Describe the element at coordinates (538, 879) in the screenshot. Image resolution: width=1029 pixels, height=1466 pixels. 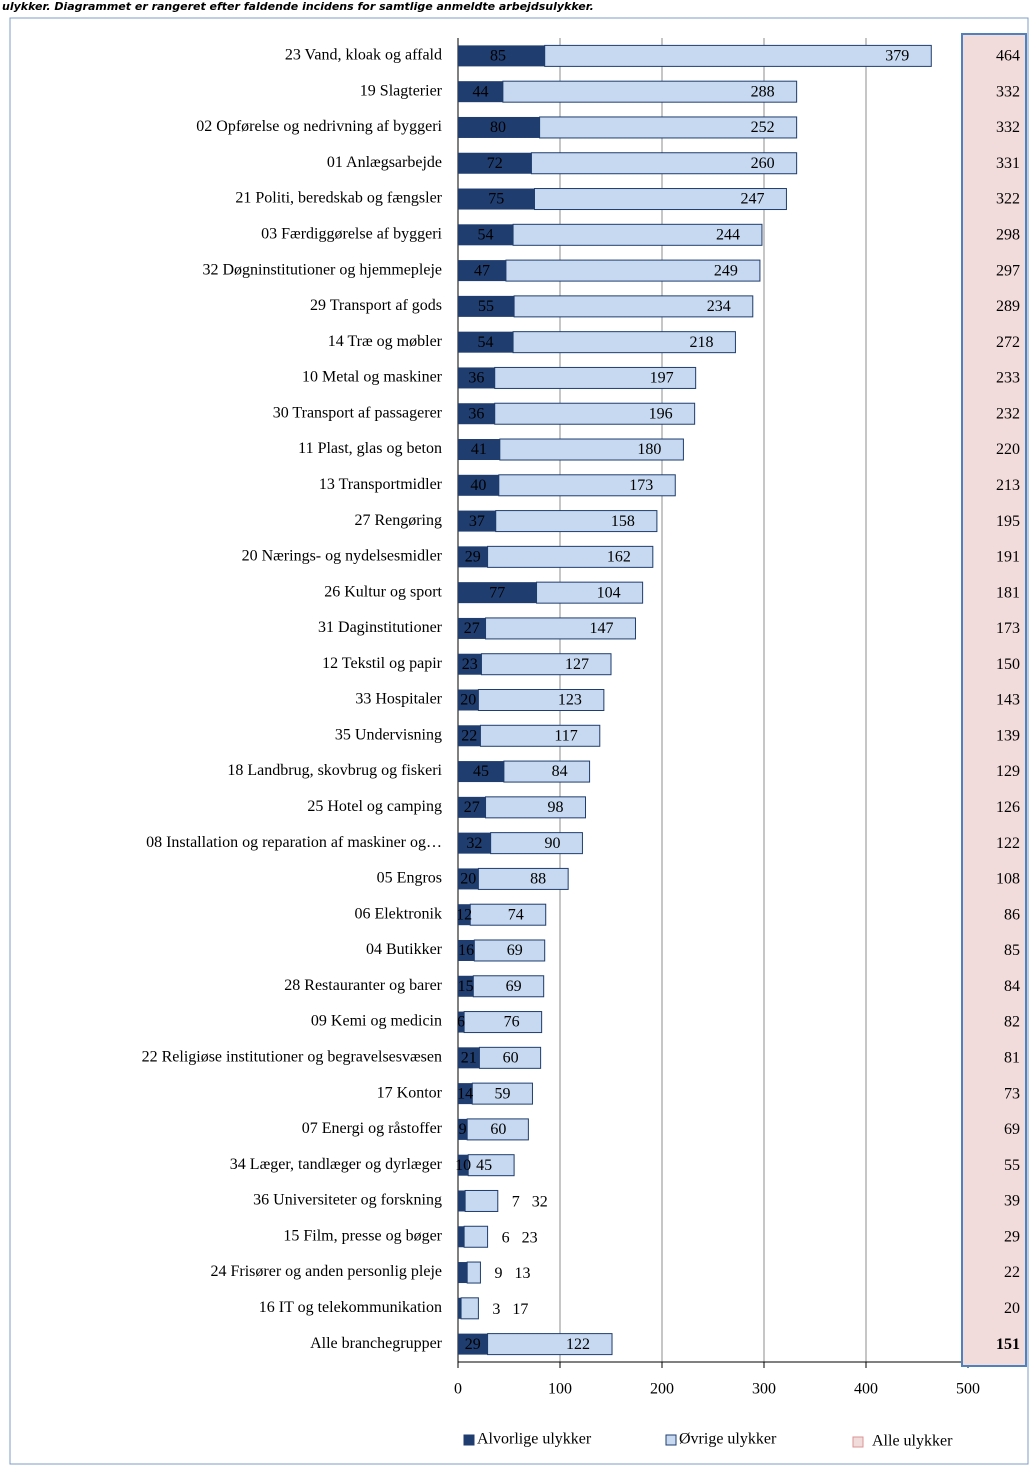
I see `data-label: 88` at that location.